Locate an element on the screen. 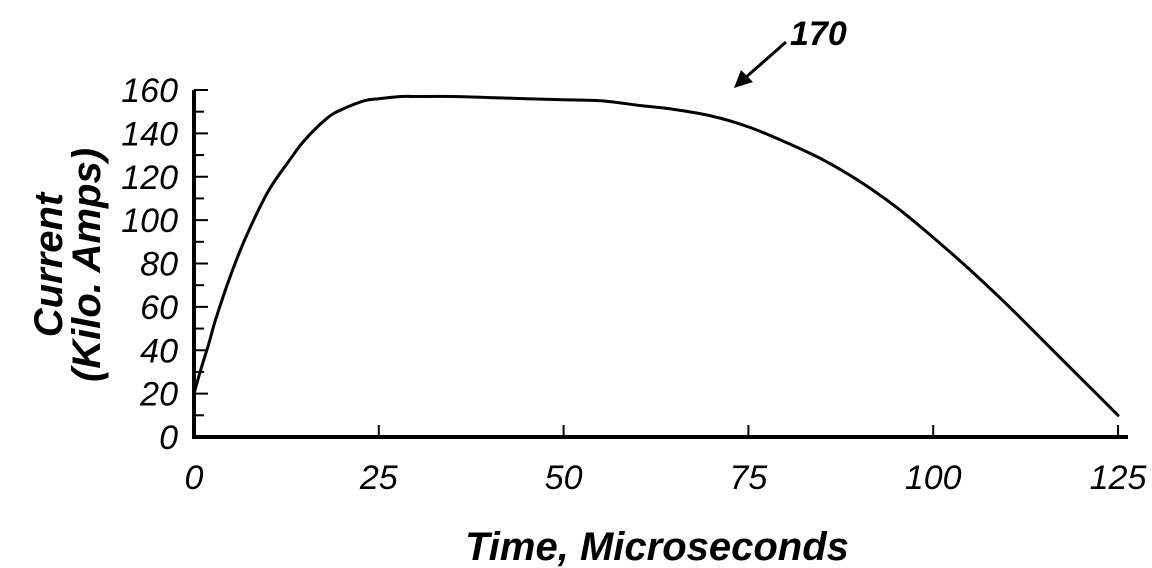 The image size is (1152, 568). x-ticks: 0 25 50 75 100 125 is located at coordinates (666, 461).